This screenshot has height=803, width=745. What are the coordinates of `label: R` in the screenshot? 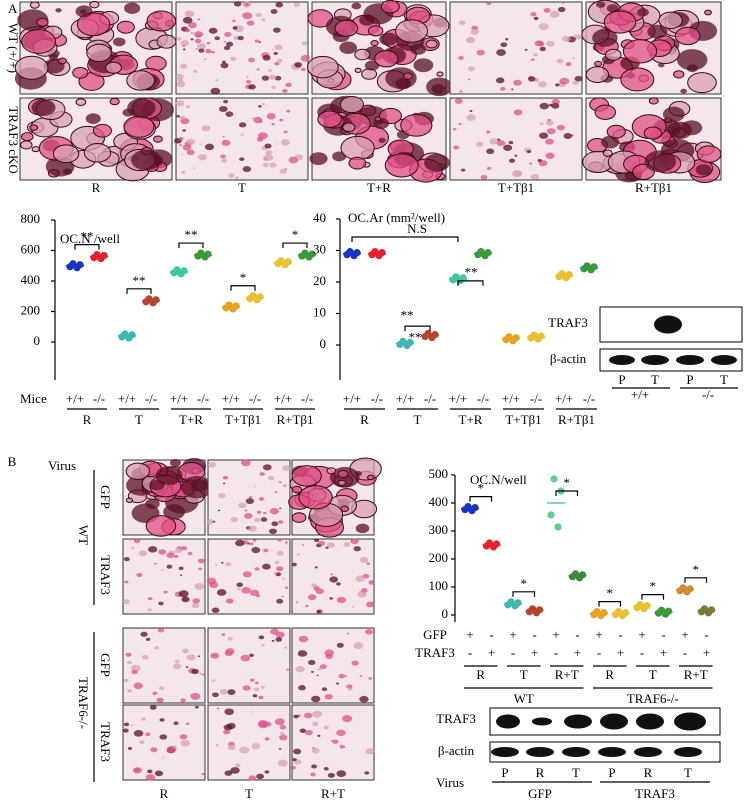 It's located at (364, 419).